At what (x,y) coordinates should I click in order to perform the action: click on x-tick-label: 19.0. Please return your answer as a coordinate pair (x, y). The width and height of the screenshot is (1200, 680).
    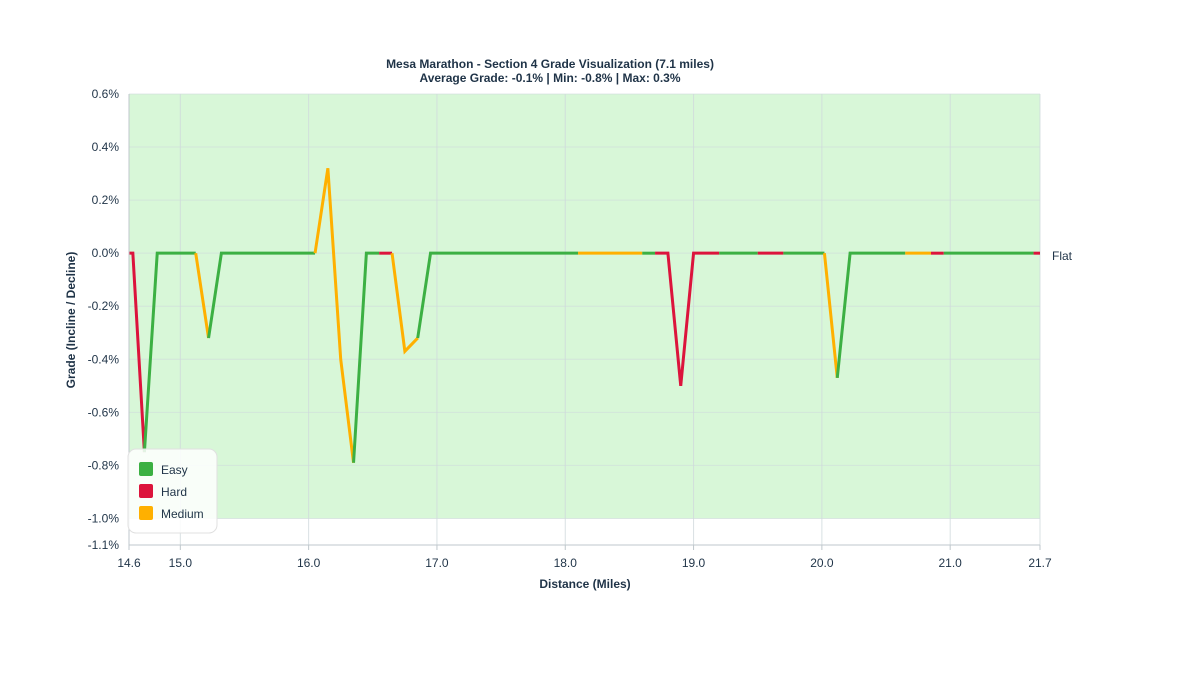
    Looking at the image, I should click on (694, 563).